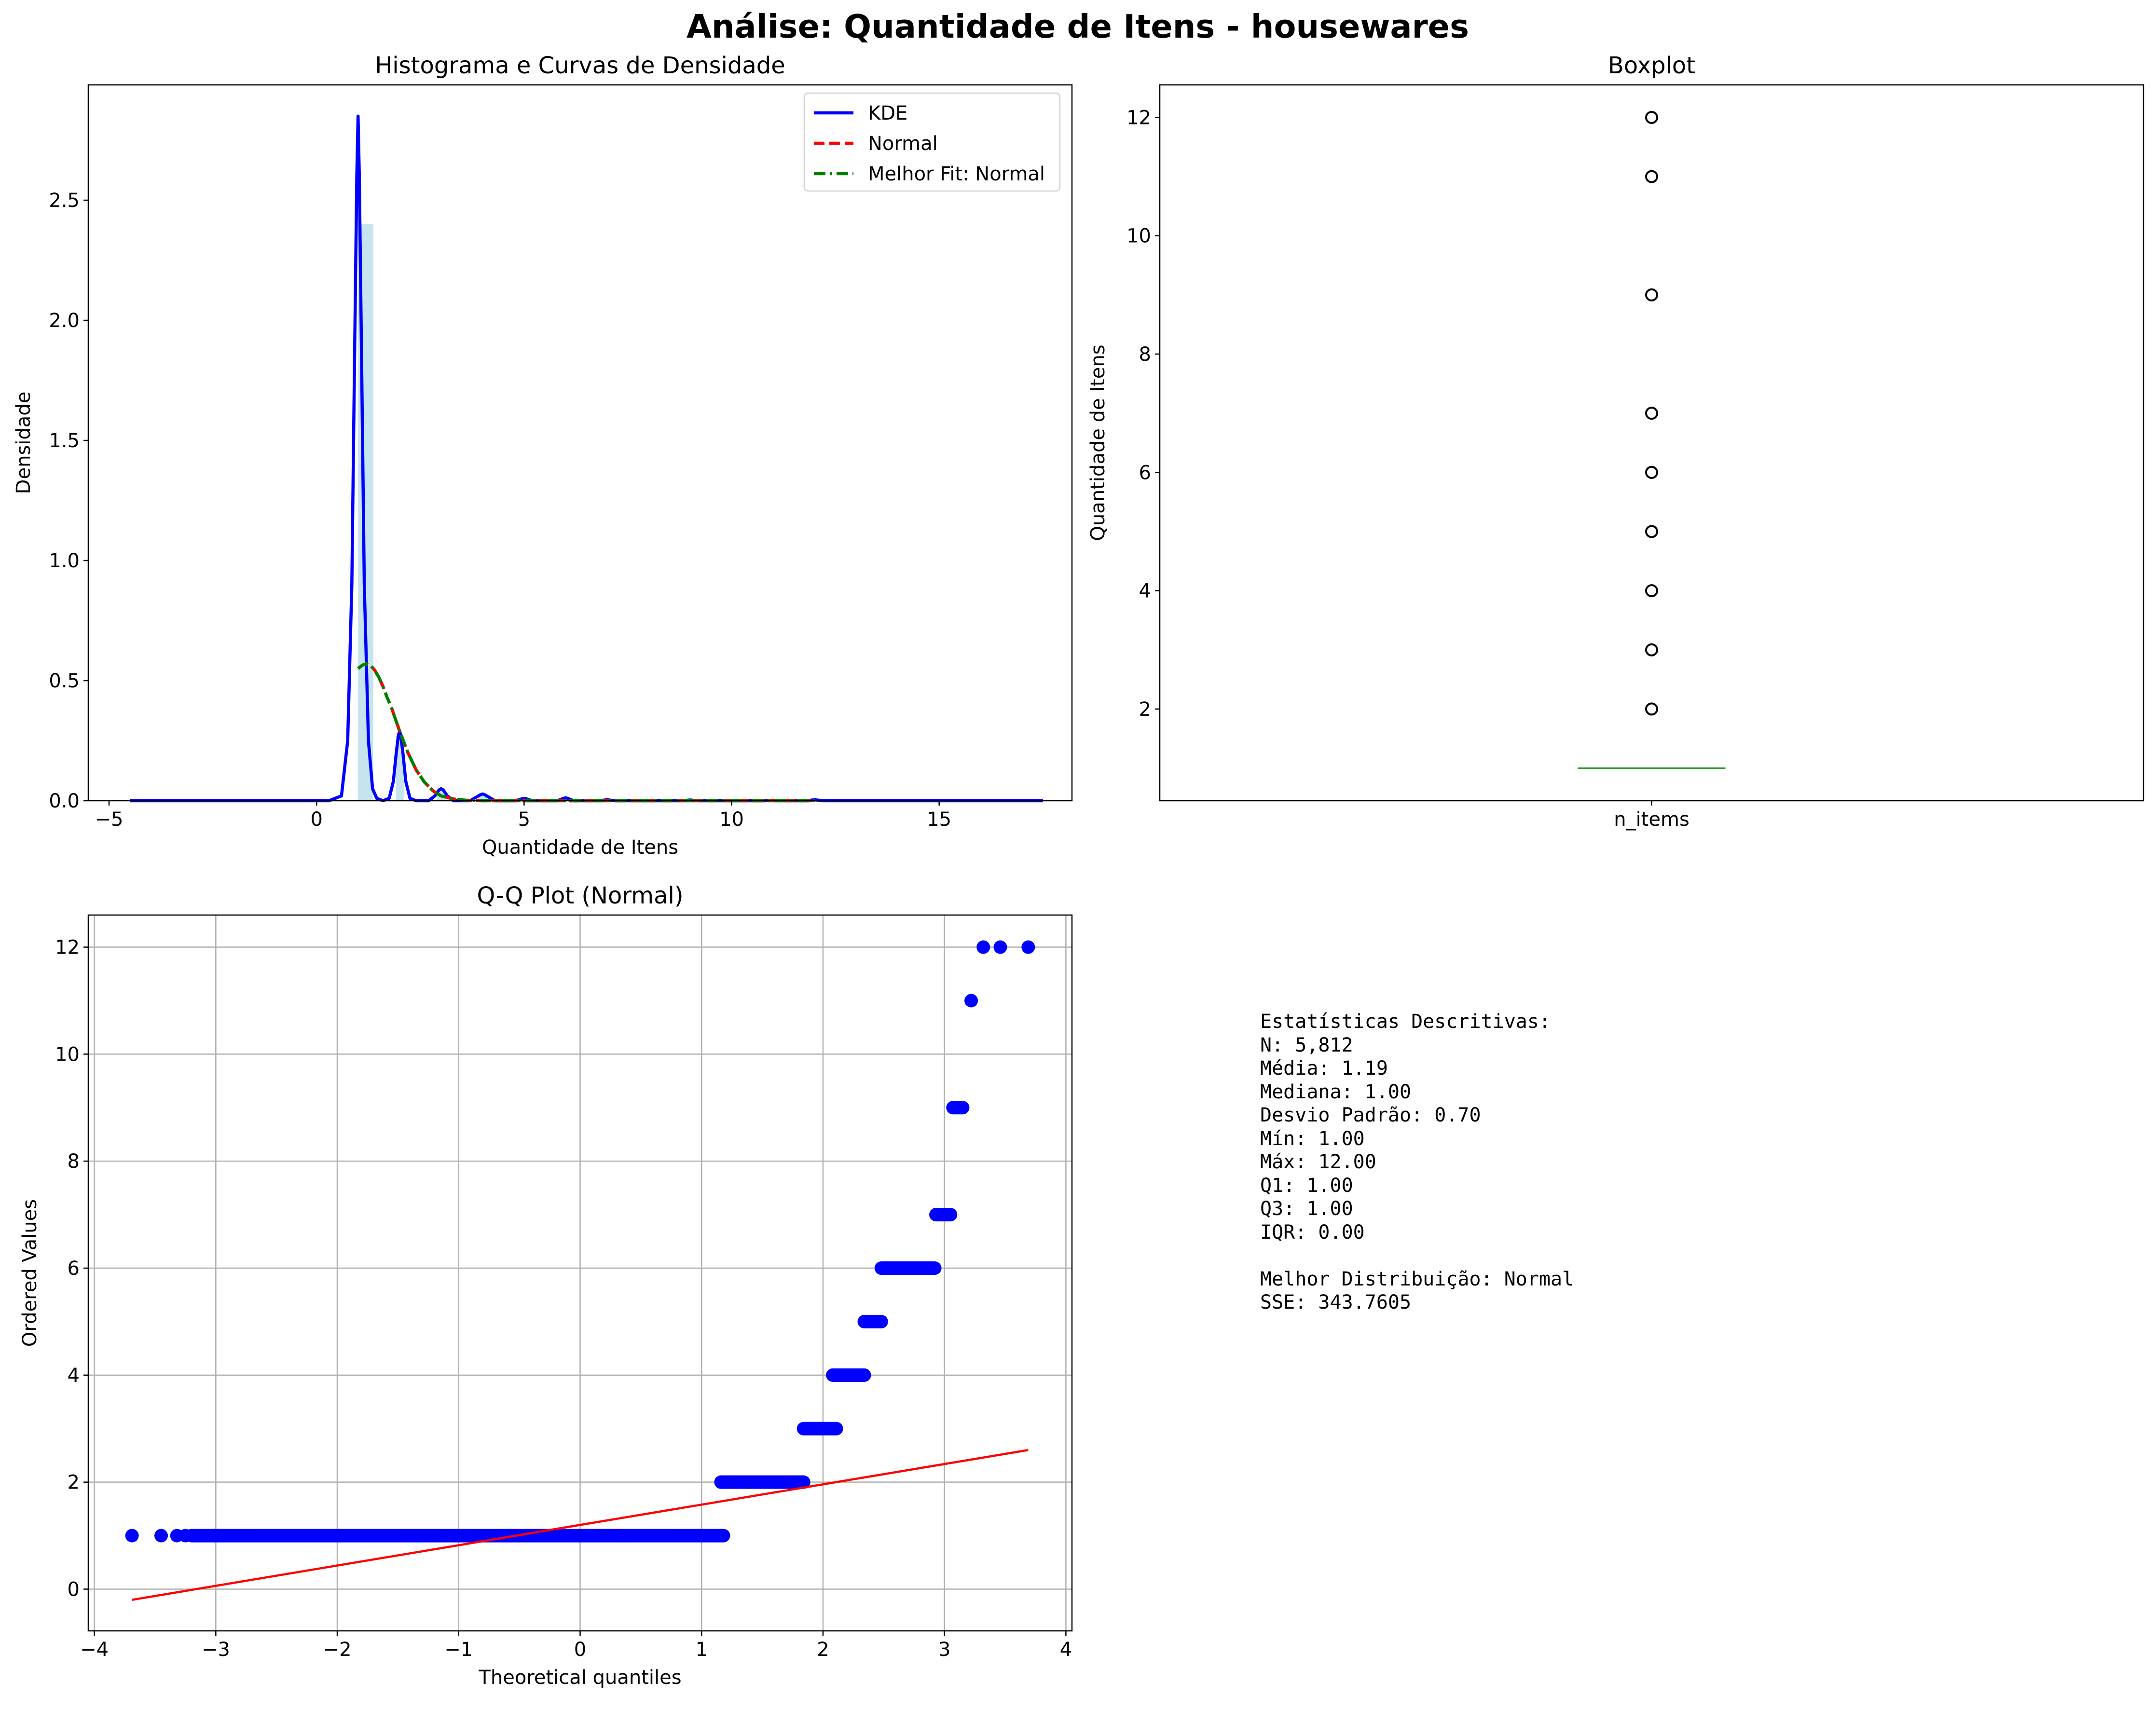 This screenshot has height=1709, width=2156. I want to click on stats-line: SSE: 343.7605, so click(1336, 1302).